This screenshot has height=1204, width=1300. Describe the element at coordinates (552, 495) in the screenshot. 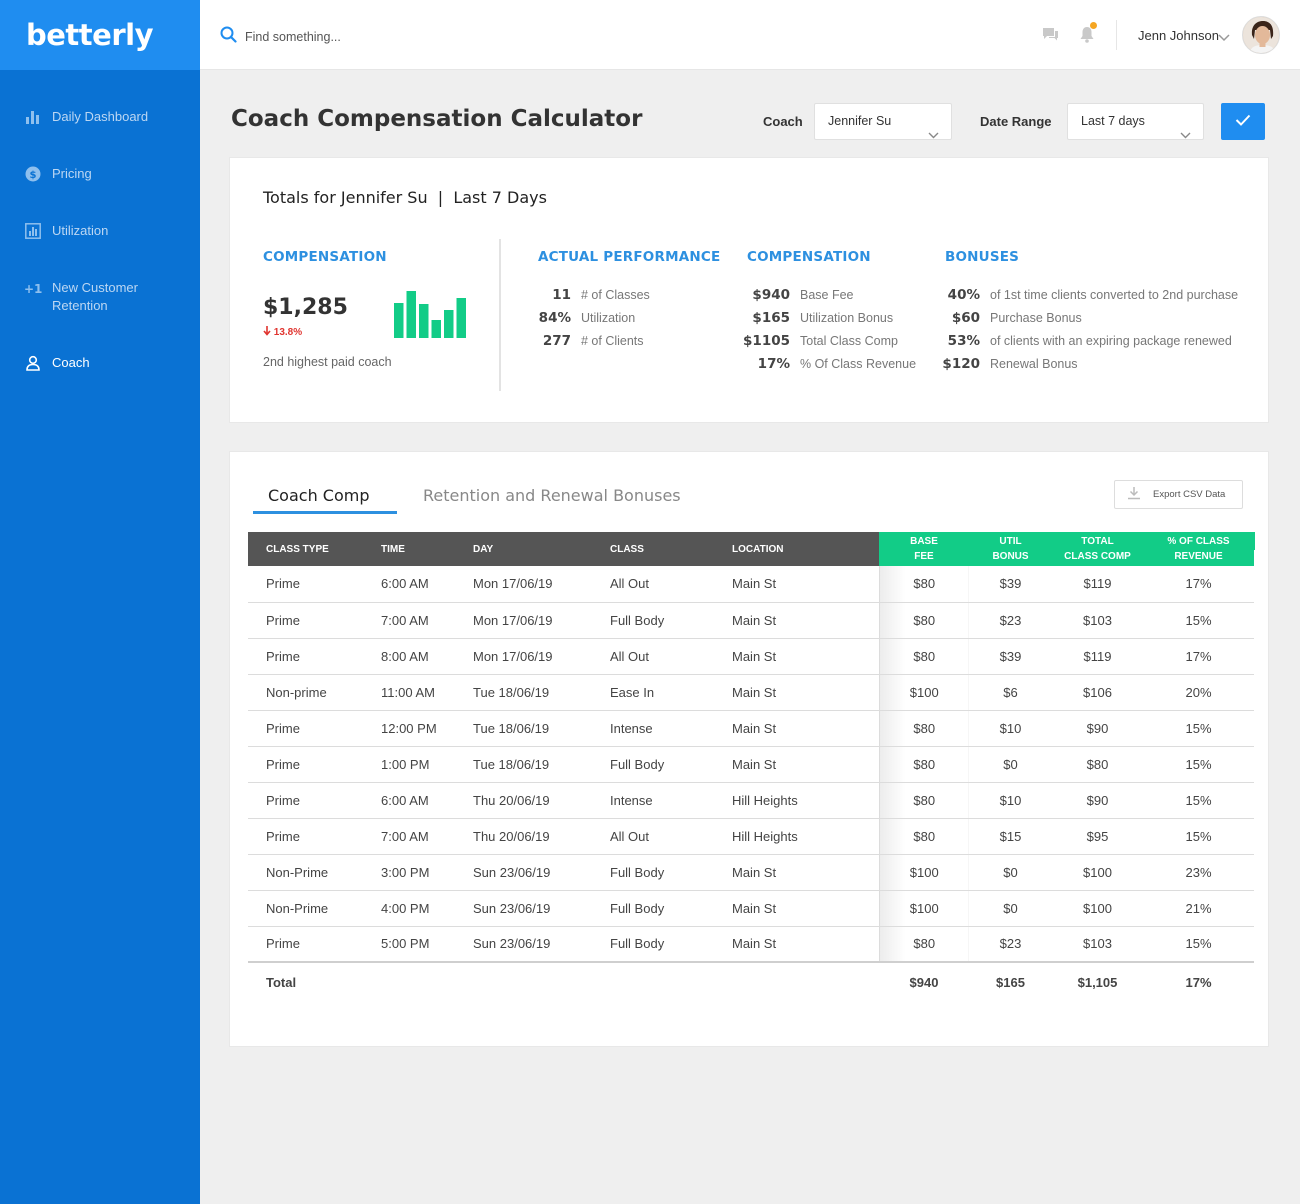

I see `tab-retention-renewal-bonuses: Retention and Renewal Bonuses` at that location.